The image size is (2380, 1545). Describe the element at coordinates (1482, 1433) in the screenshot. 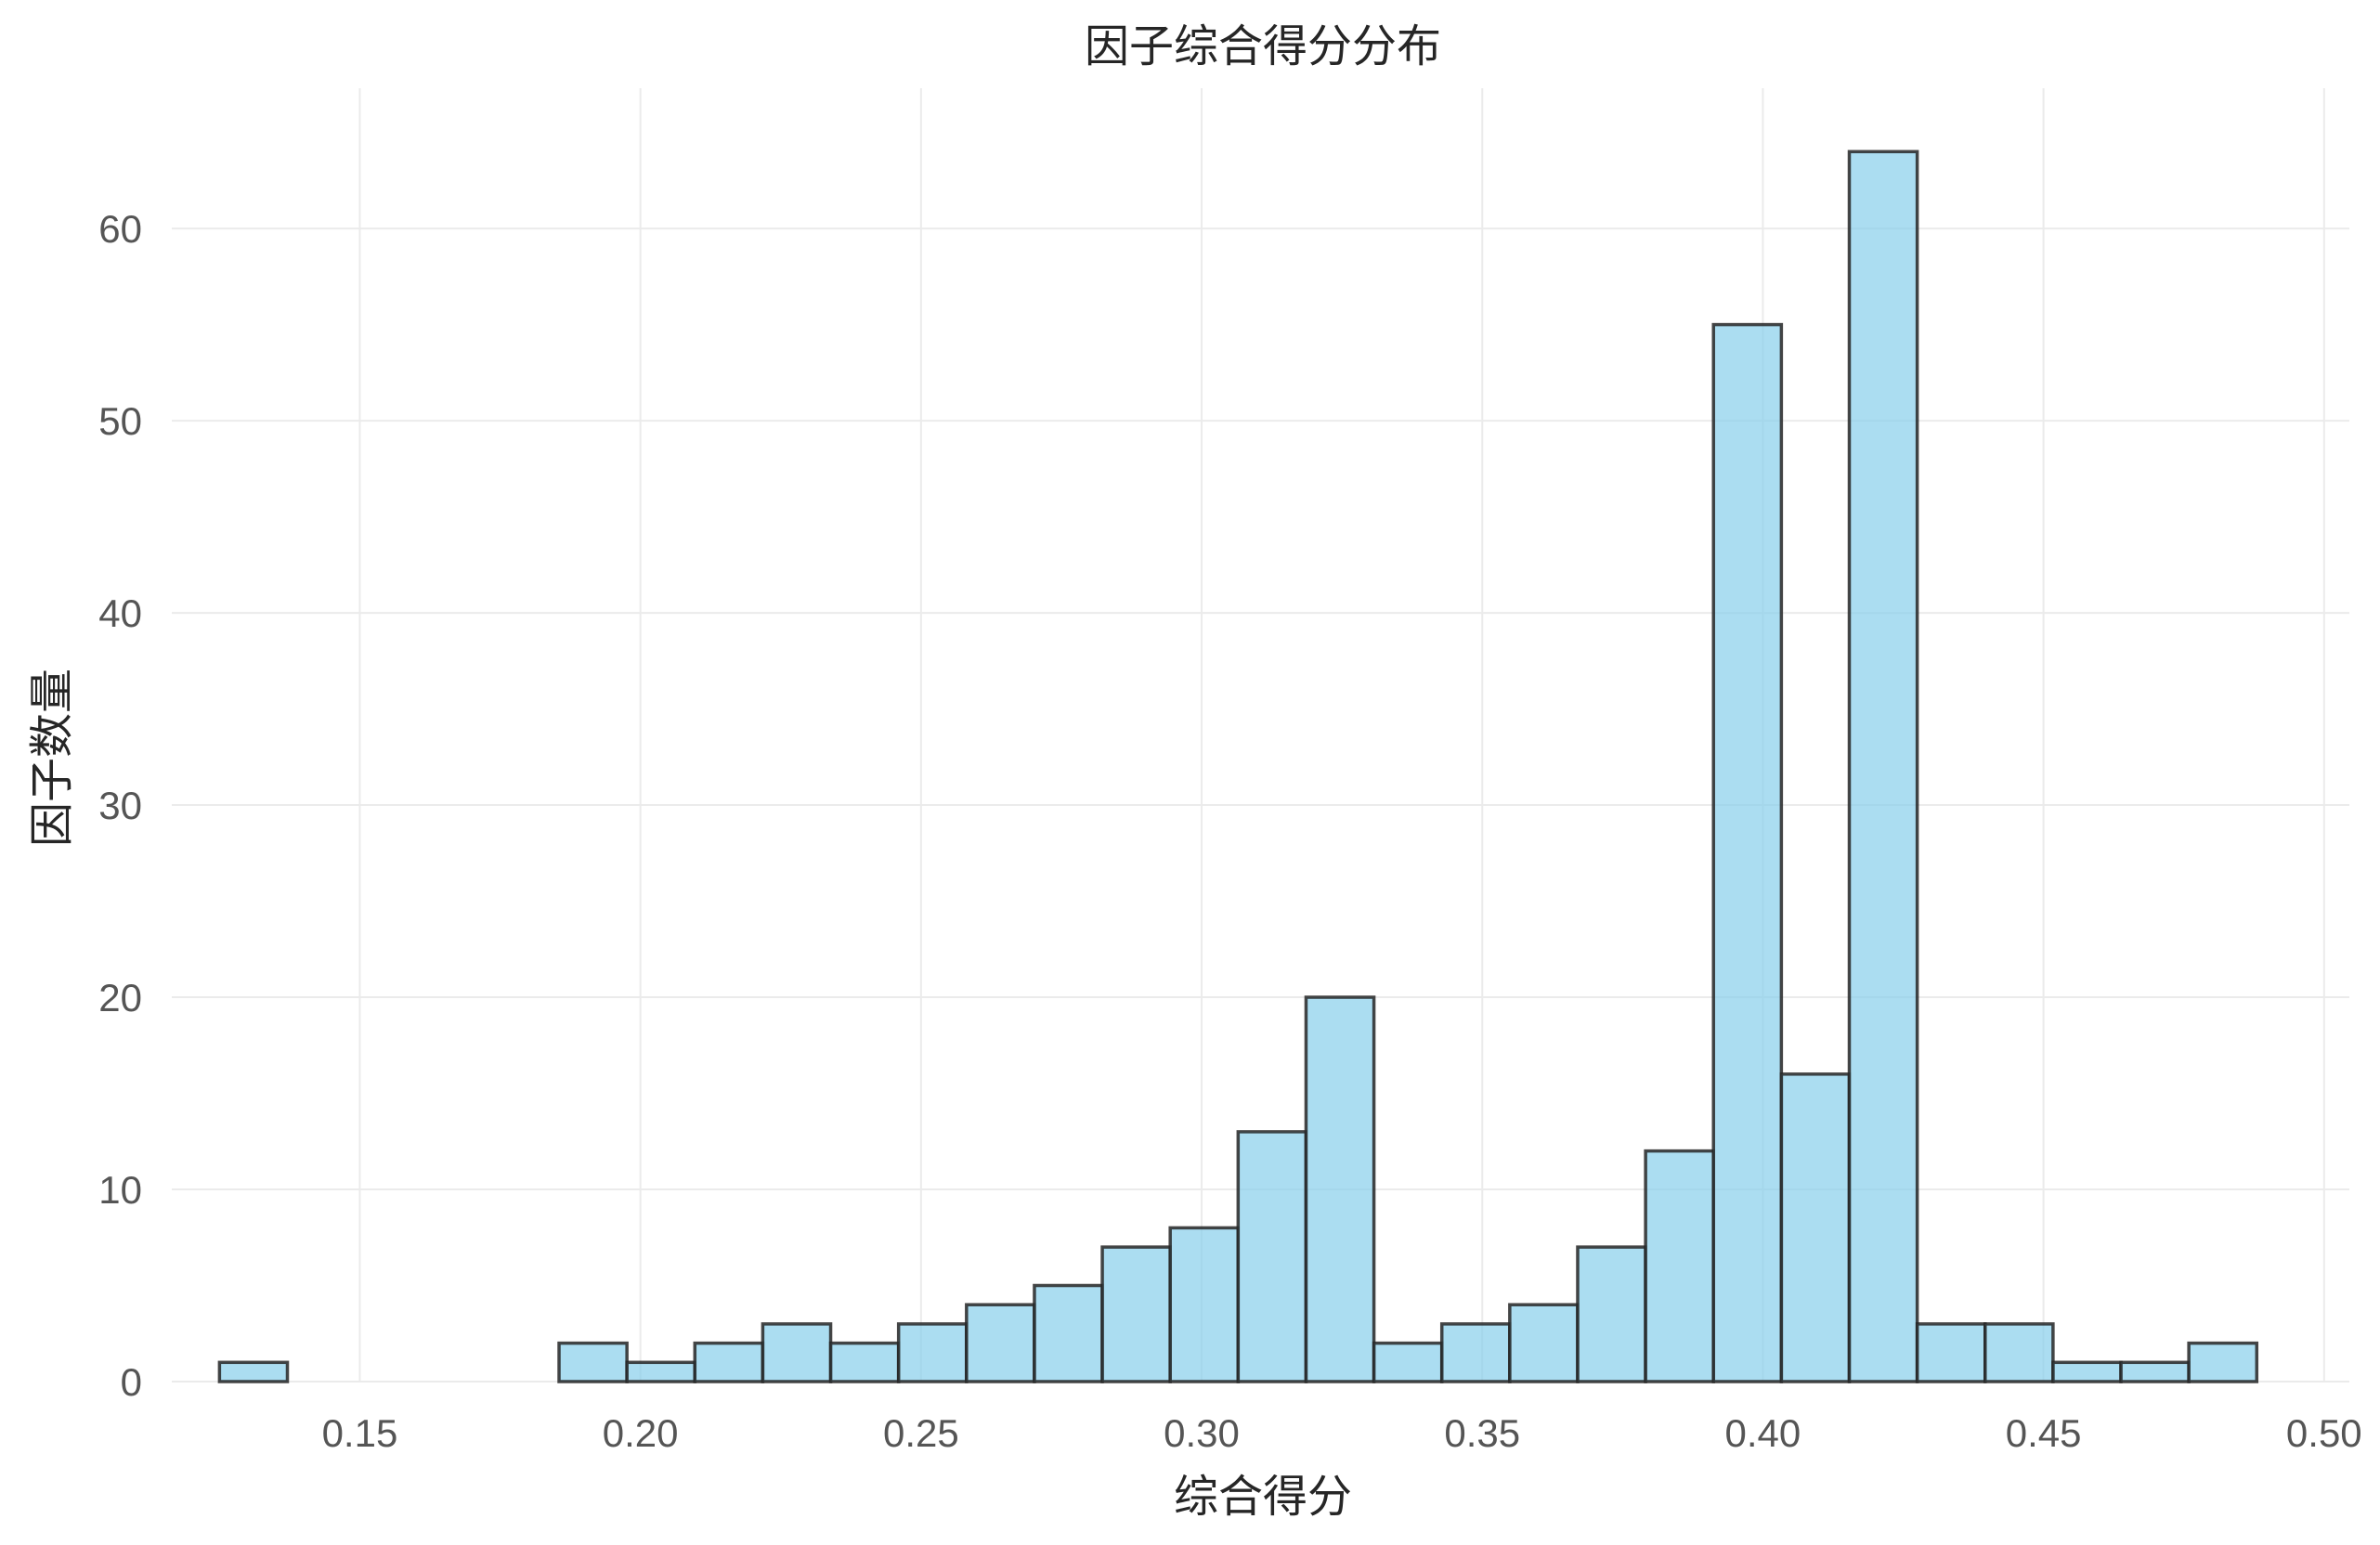

I see `x-tick-label: 0.35` at that location.